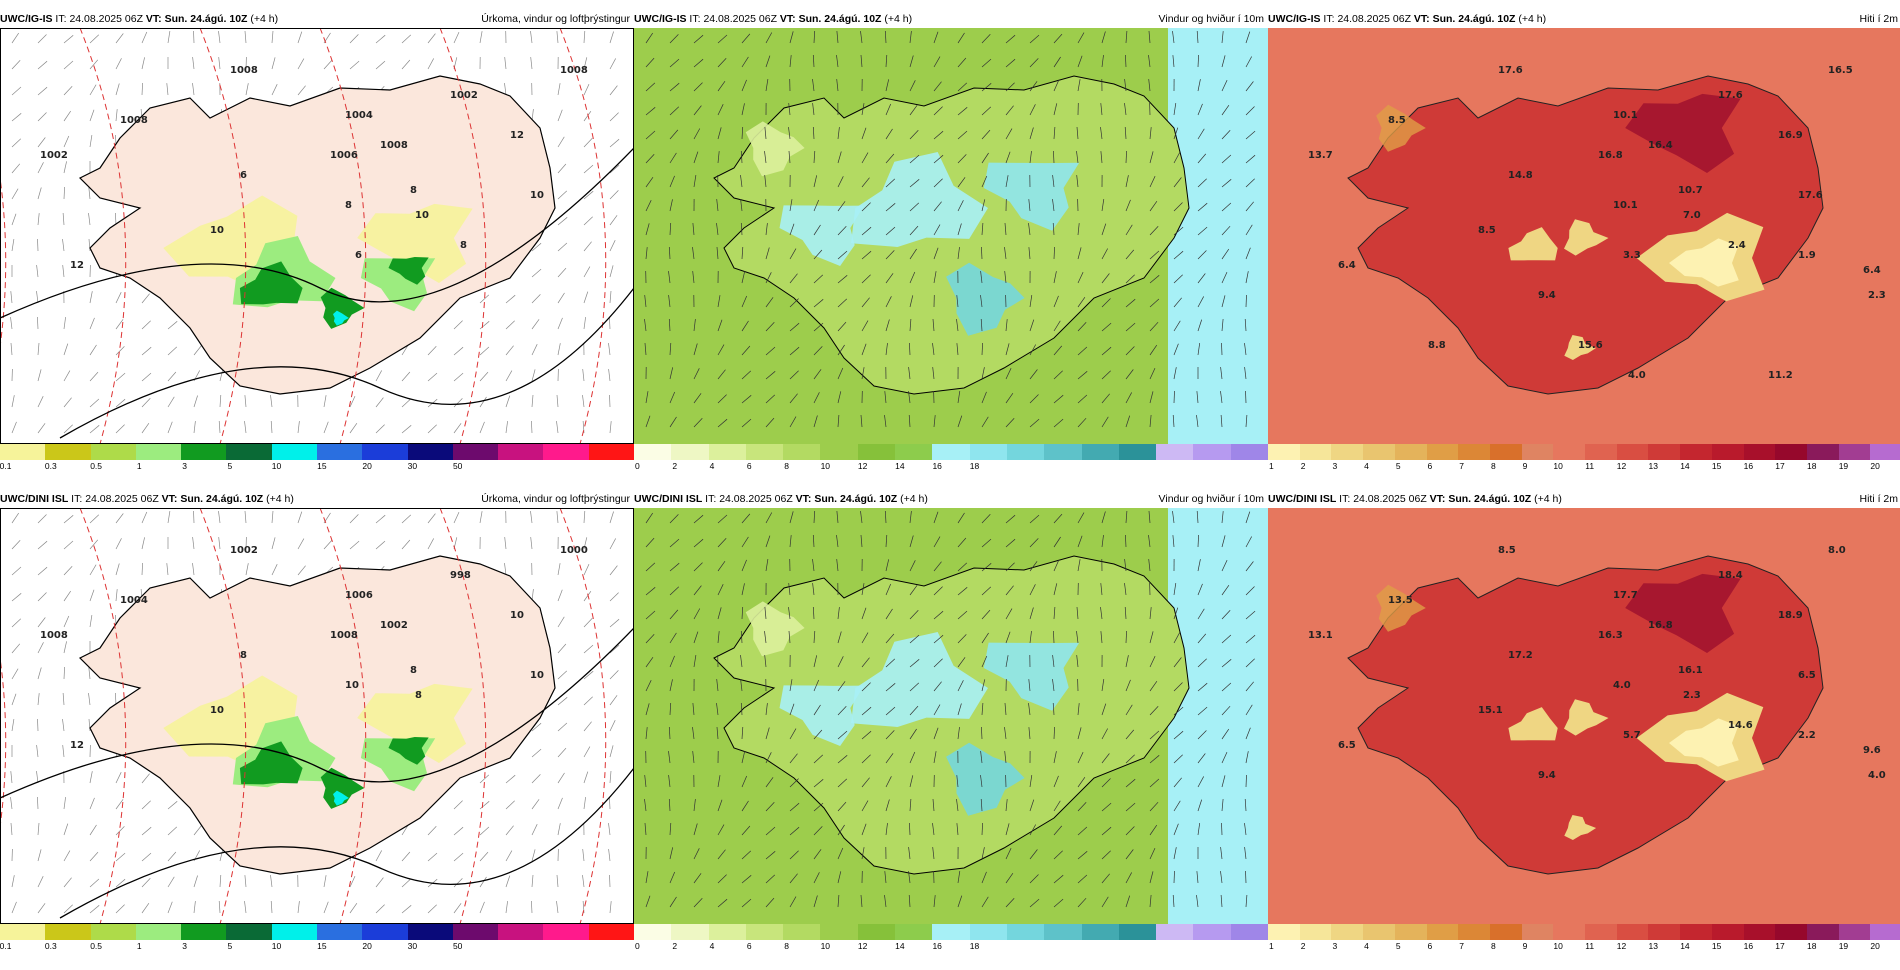  Describe the element at coordinates (344, 635) in the screenshot. I see `map-value-label: 1008` at that location.